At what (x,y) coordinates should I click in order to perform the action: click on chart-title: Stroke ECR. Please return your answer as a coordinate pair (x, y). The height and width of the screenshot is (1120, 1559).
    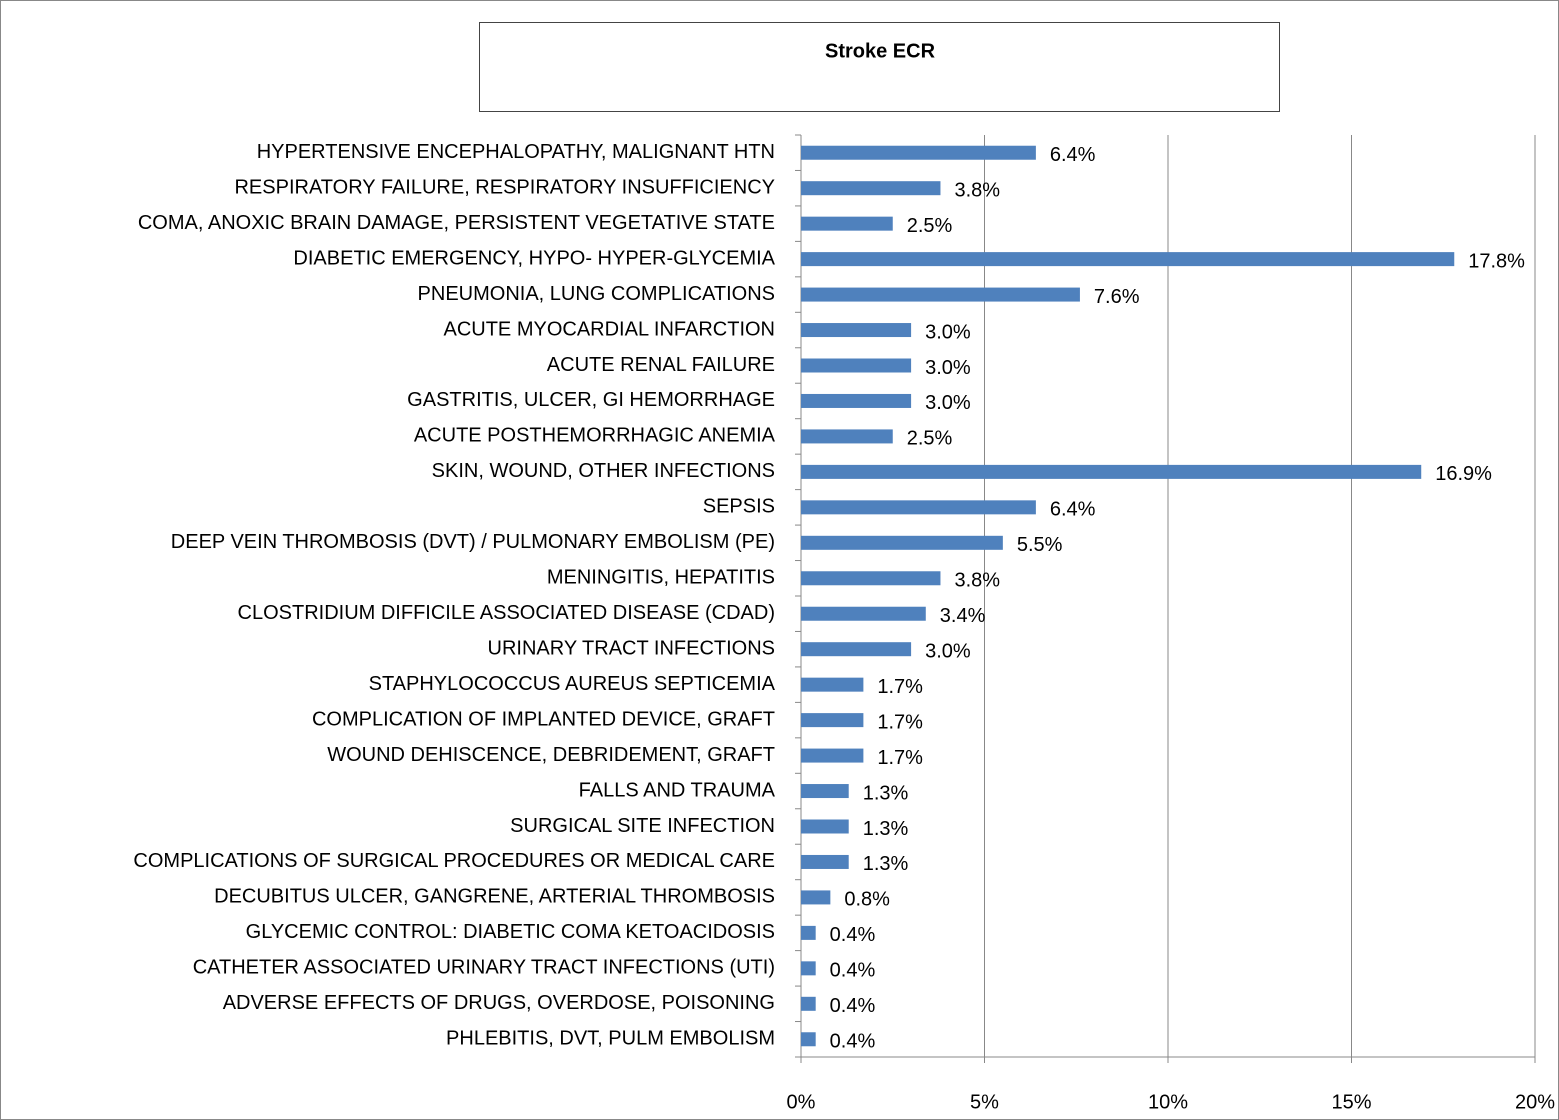
    Looking at the image, I should click on (880, 51).